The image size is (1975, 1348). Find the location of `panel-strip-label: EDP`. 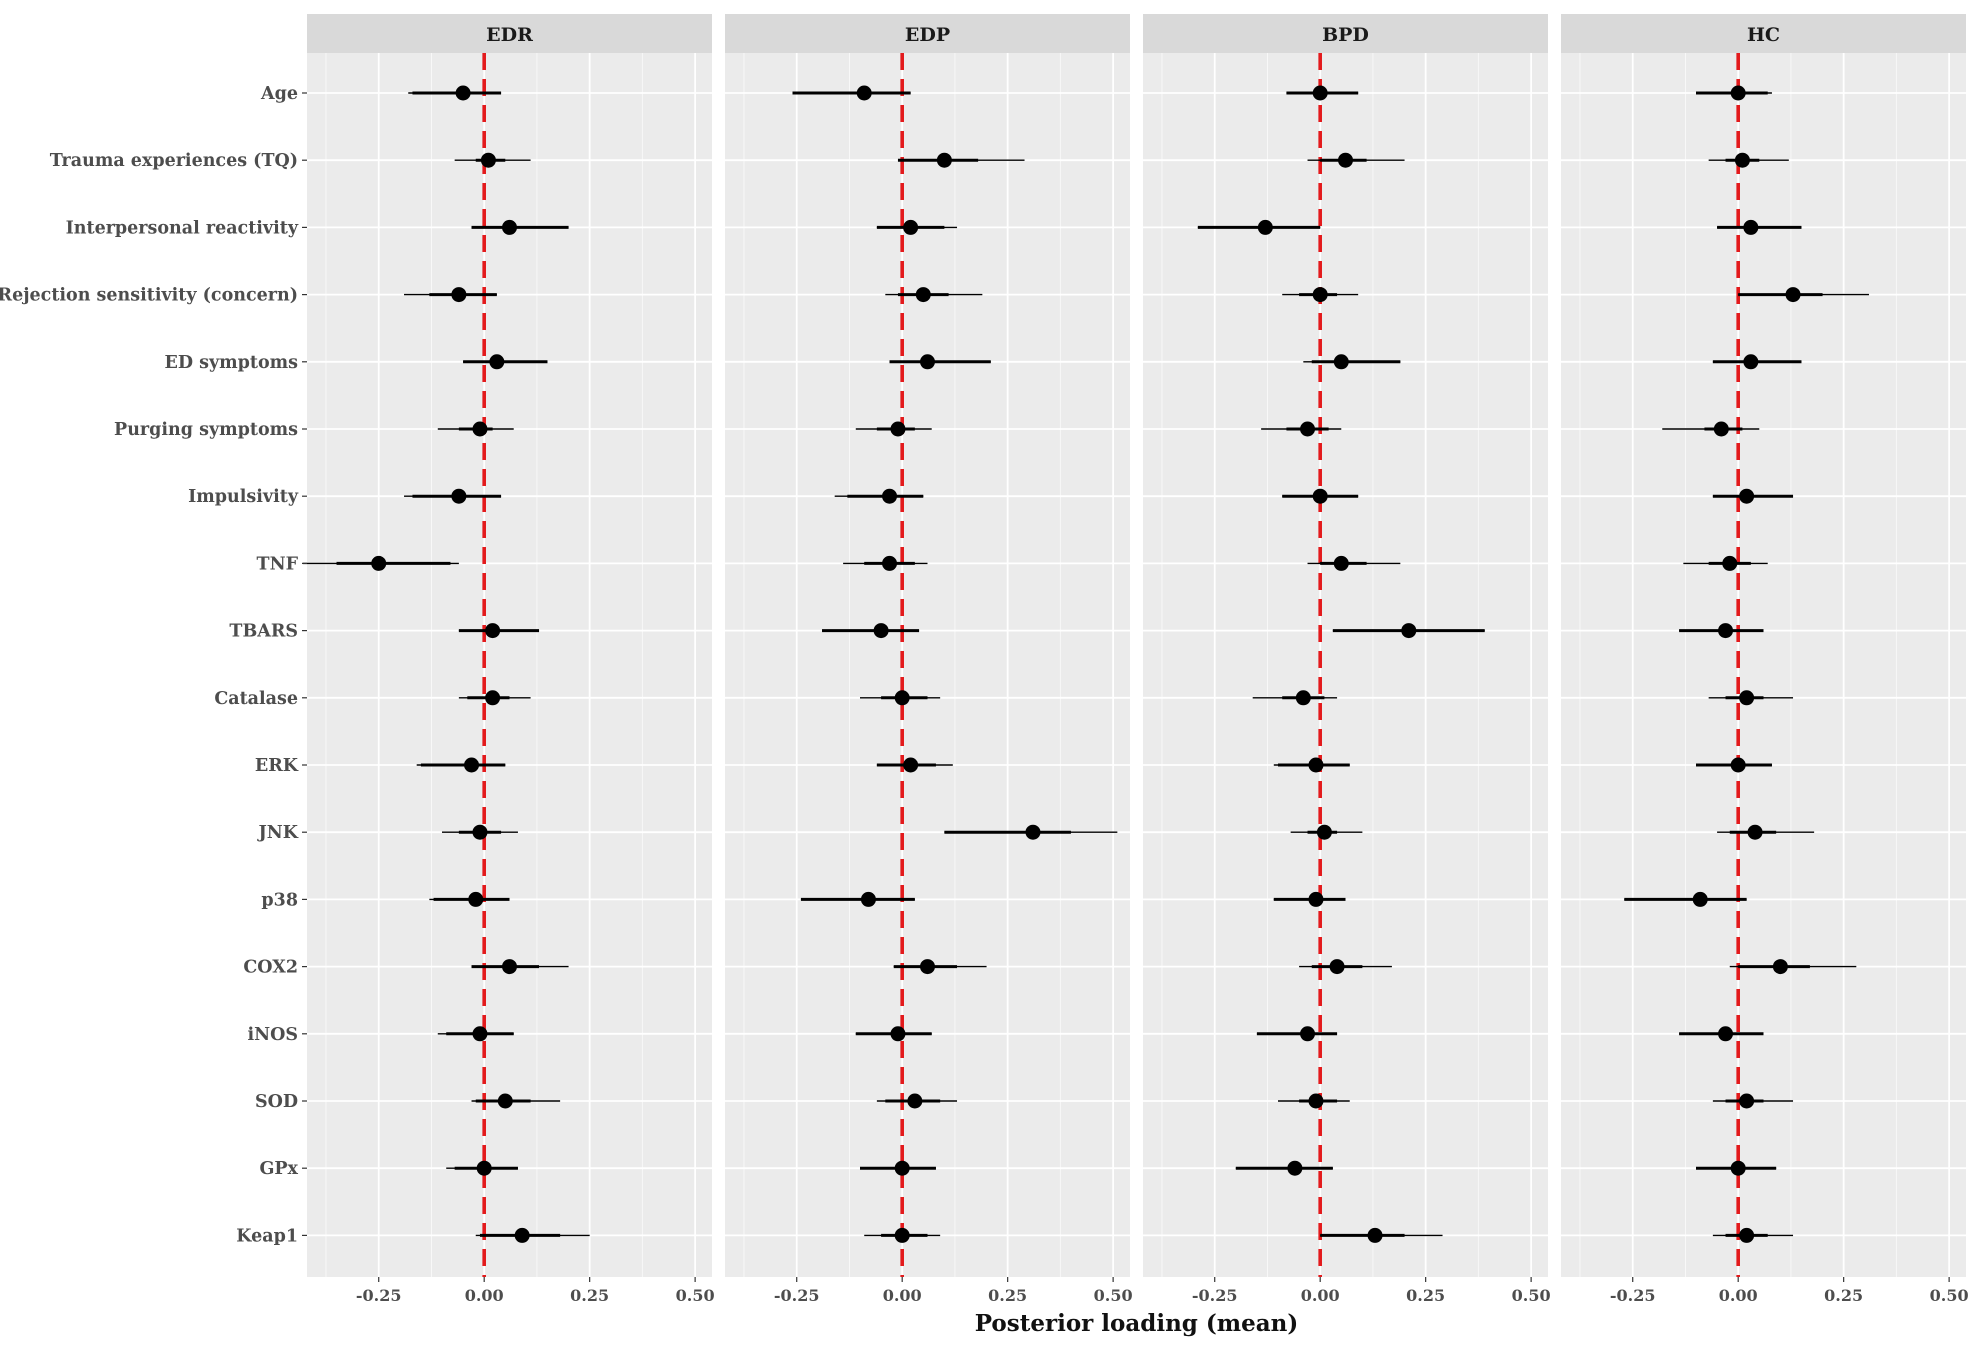

panel-strip-label: EDP is located at coordinates (927, 35).